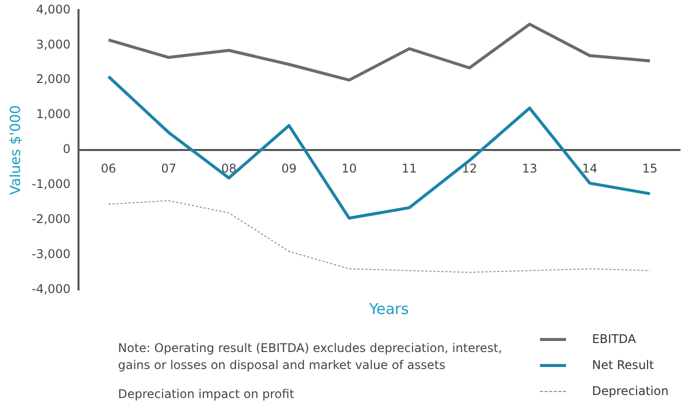  I want to click on y-axis-title: Values $'000, so click(16, 150).